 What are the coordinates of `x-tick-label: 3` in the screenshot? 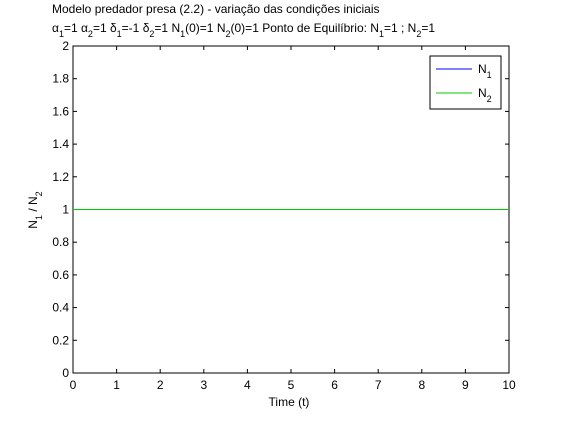 It's located at (203, 385).